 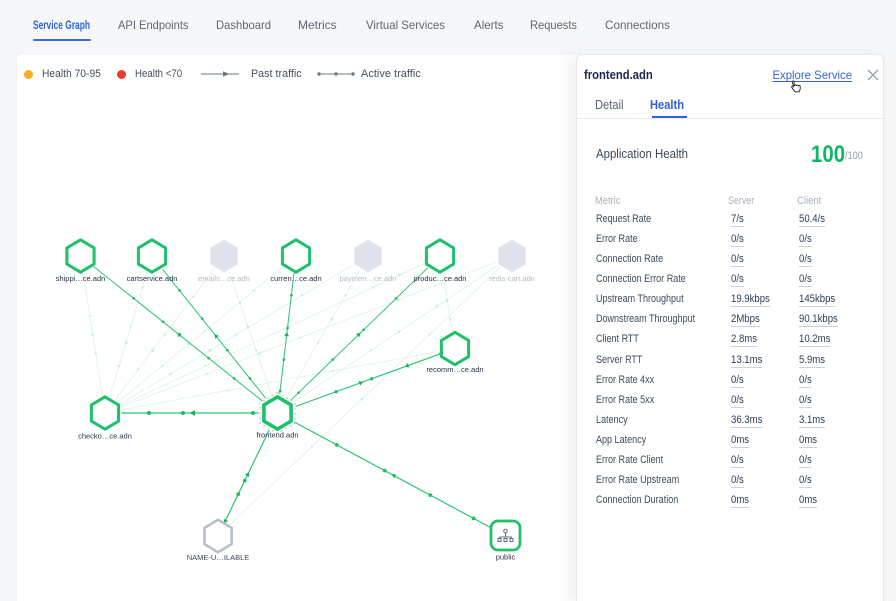 I want to click on svg-text: NAME-U…ILABLE, so click(x=218, y=557).